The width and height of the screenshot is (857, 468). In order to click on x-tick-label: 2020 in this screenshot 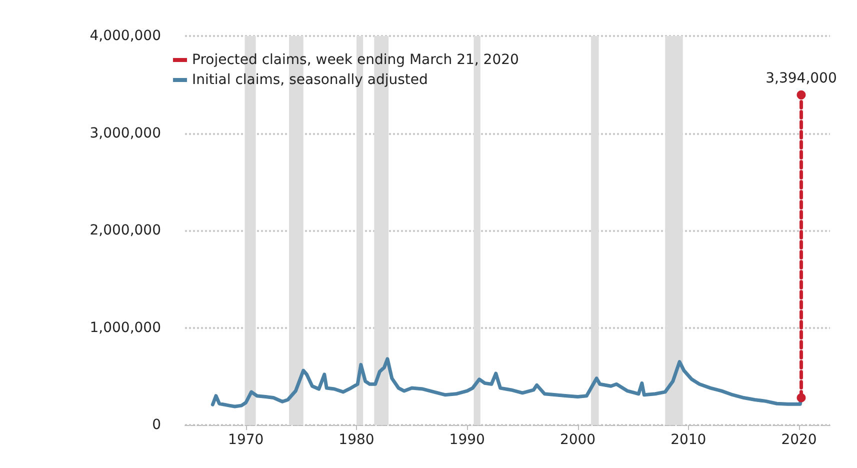, I will do `click(799, 440)`.